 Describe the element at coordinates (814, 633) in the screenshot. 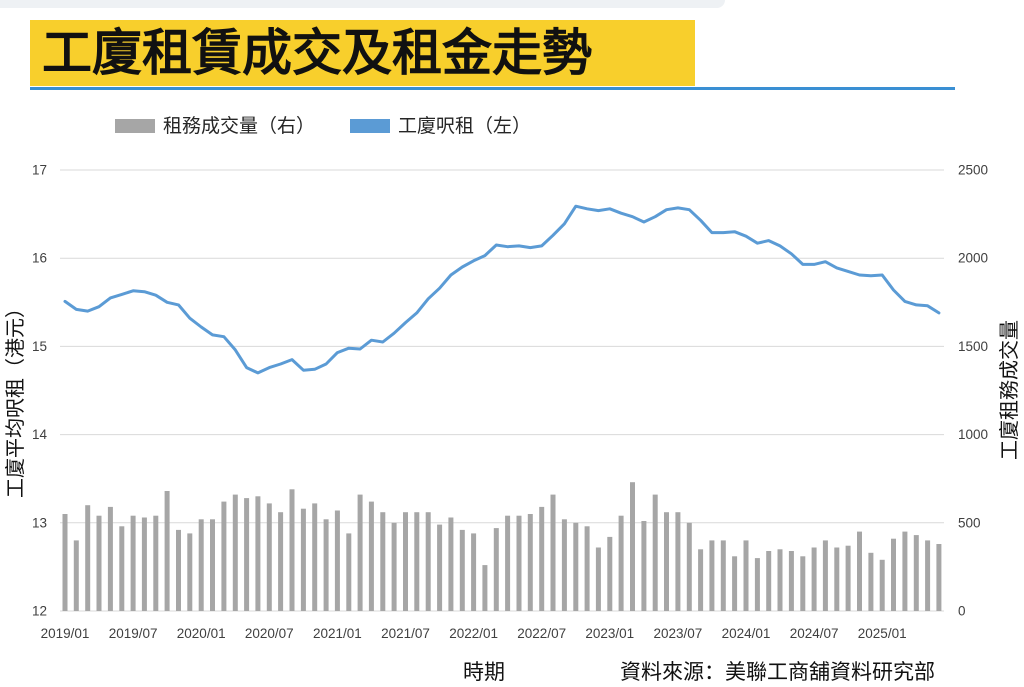

I see `x-tick-label: 2024/07` at that location.